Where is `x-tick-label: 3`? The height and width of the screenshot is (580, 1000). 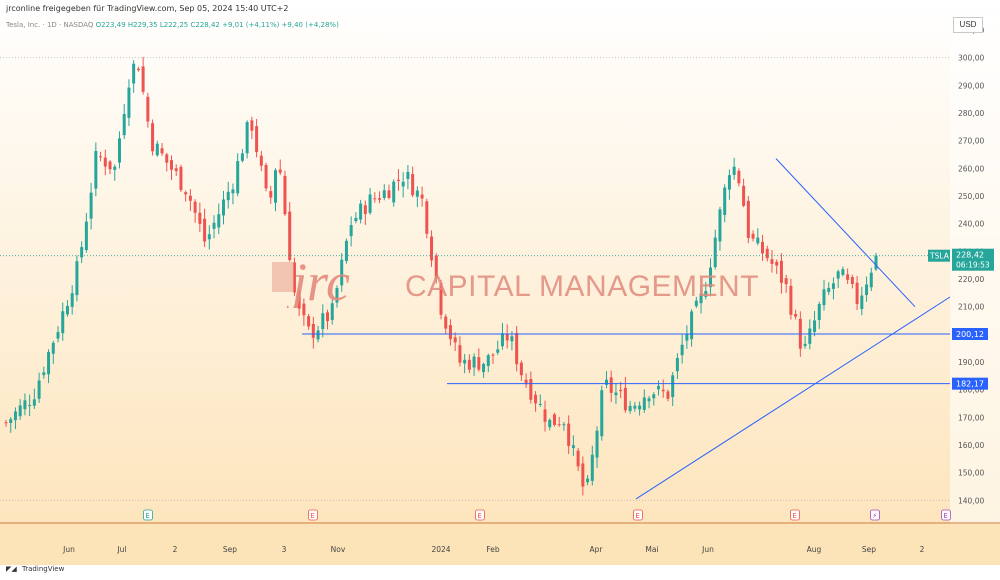 x-tick-label: 3 is located at coordinates (284, 549).